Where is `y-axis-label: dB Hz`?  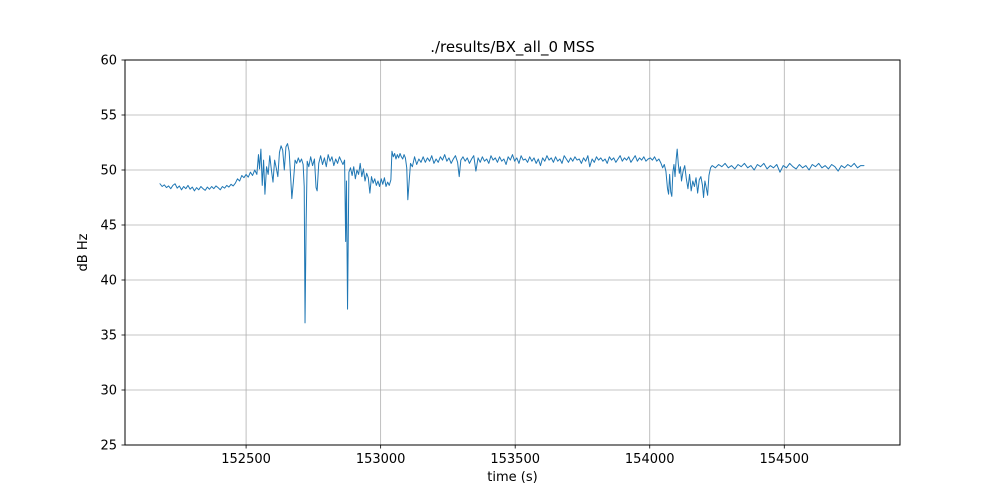
y-axis-label: dB Hz is located at coordinates (83, 252).